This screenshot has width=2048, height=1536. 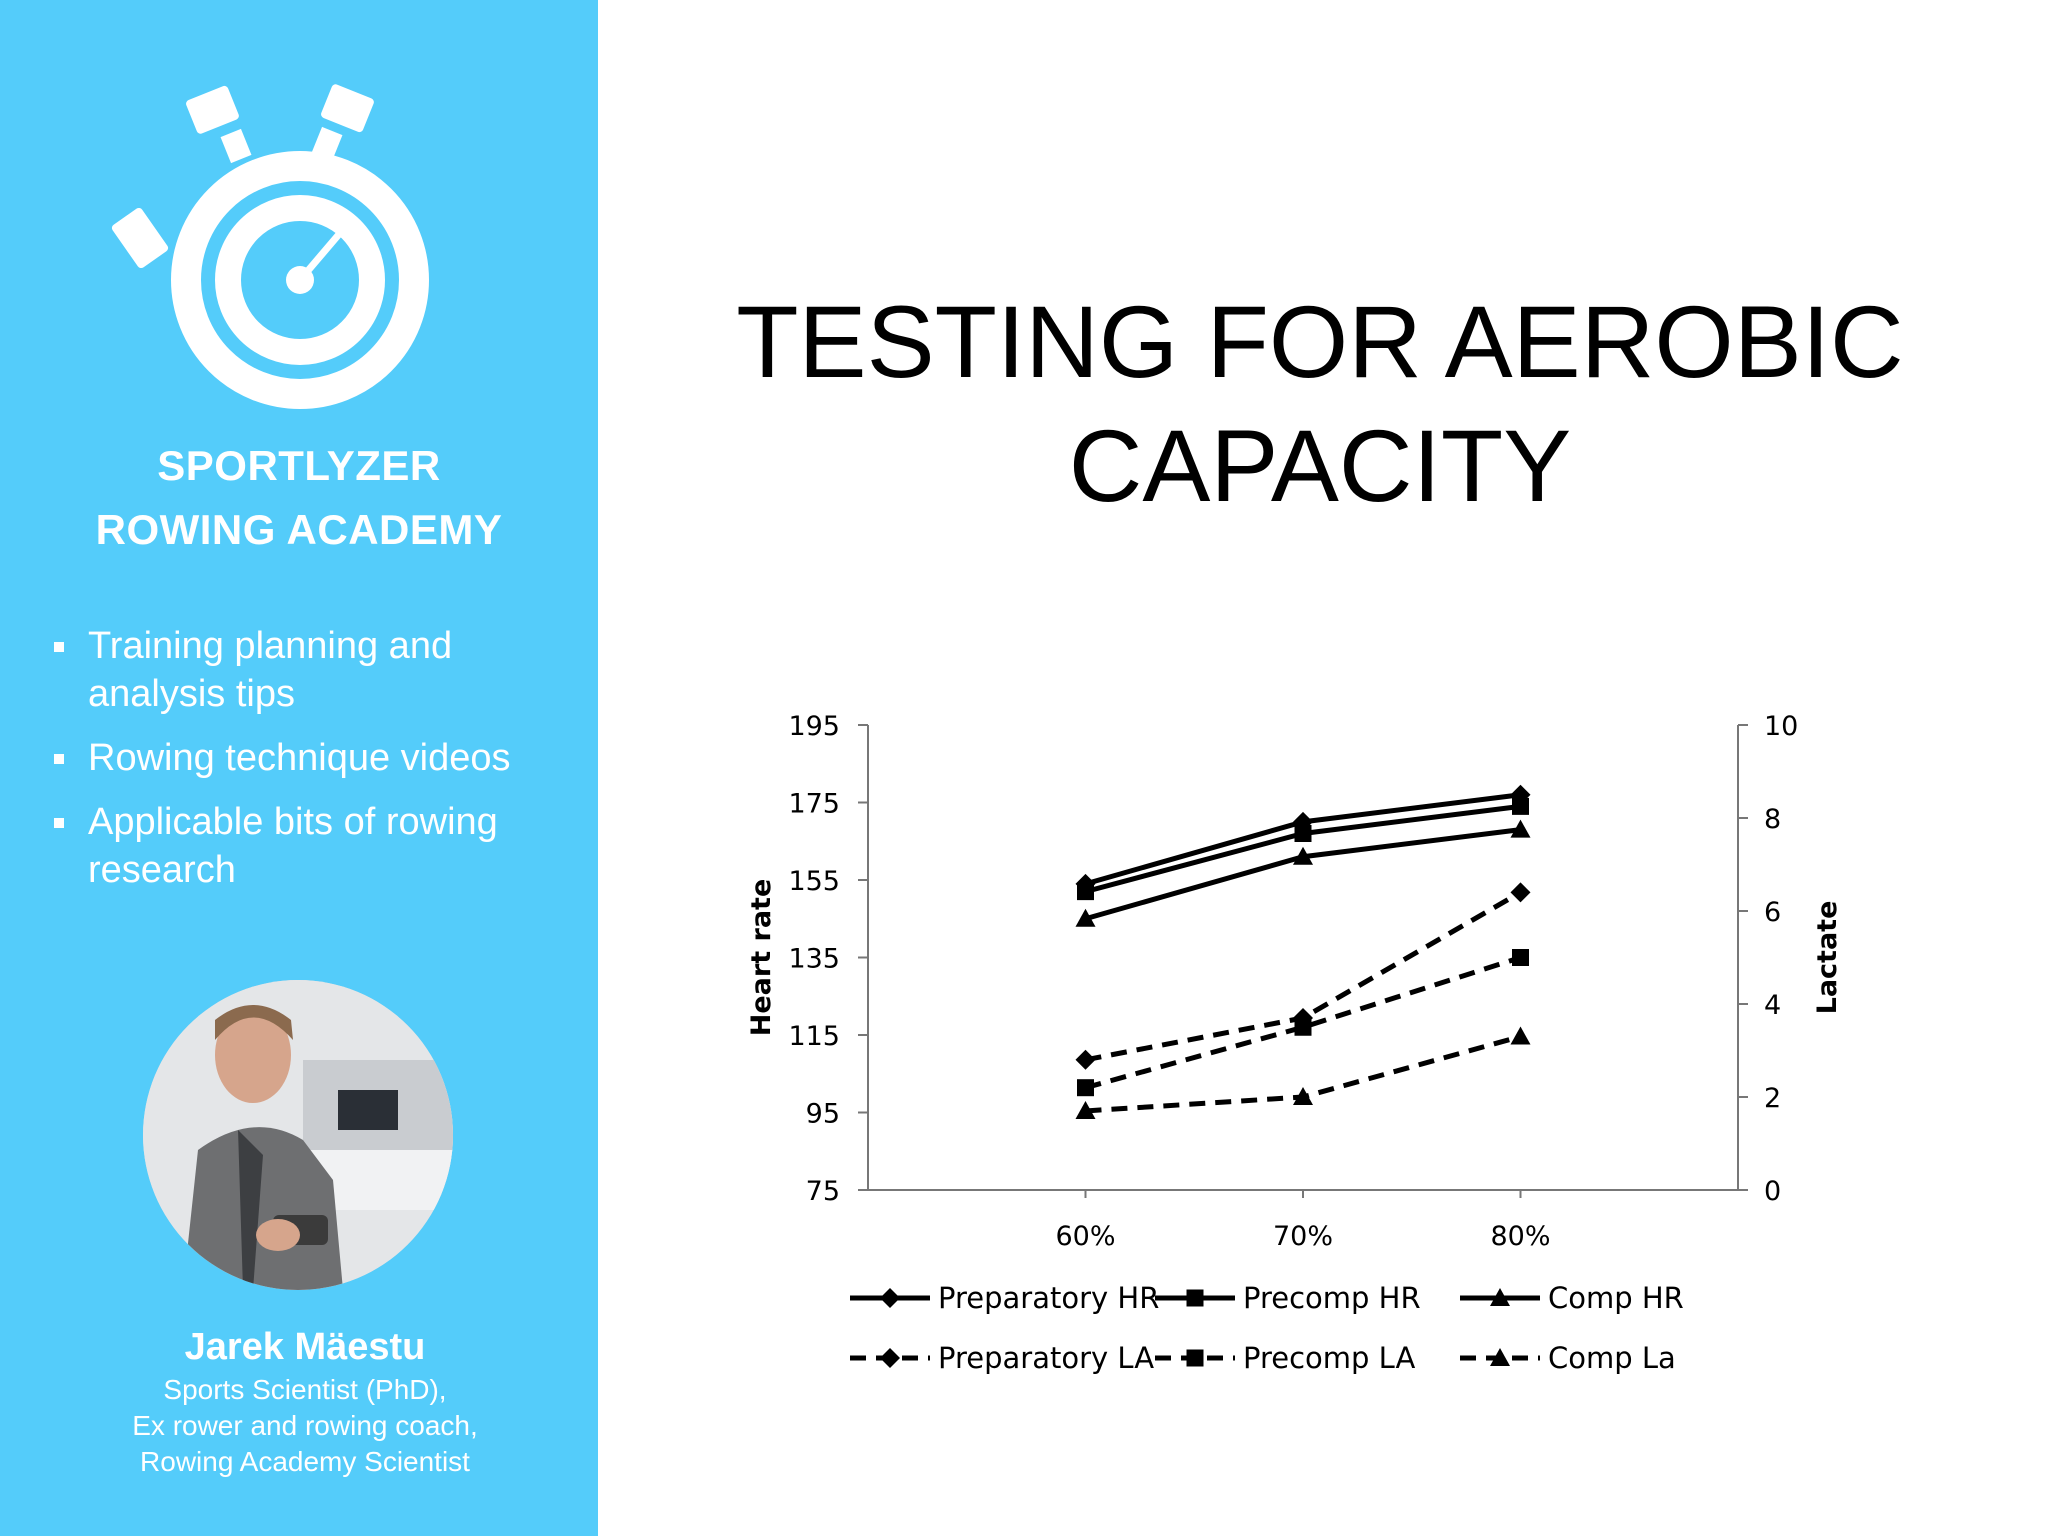 I want to click on legend-label: Precomp HR, so click(x=1332, y=1298).